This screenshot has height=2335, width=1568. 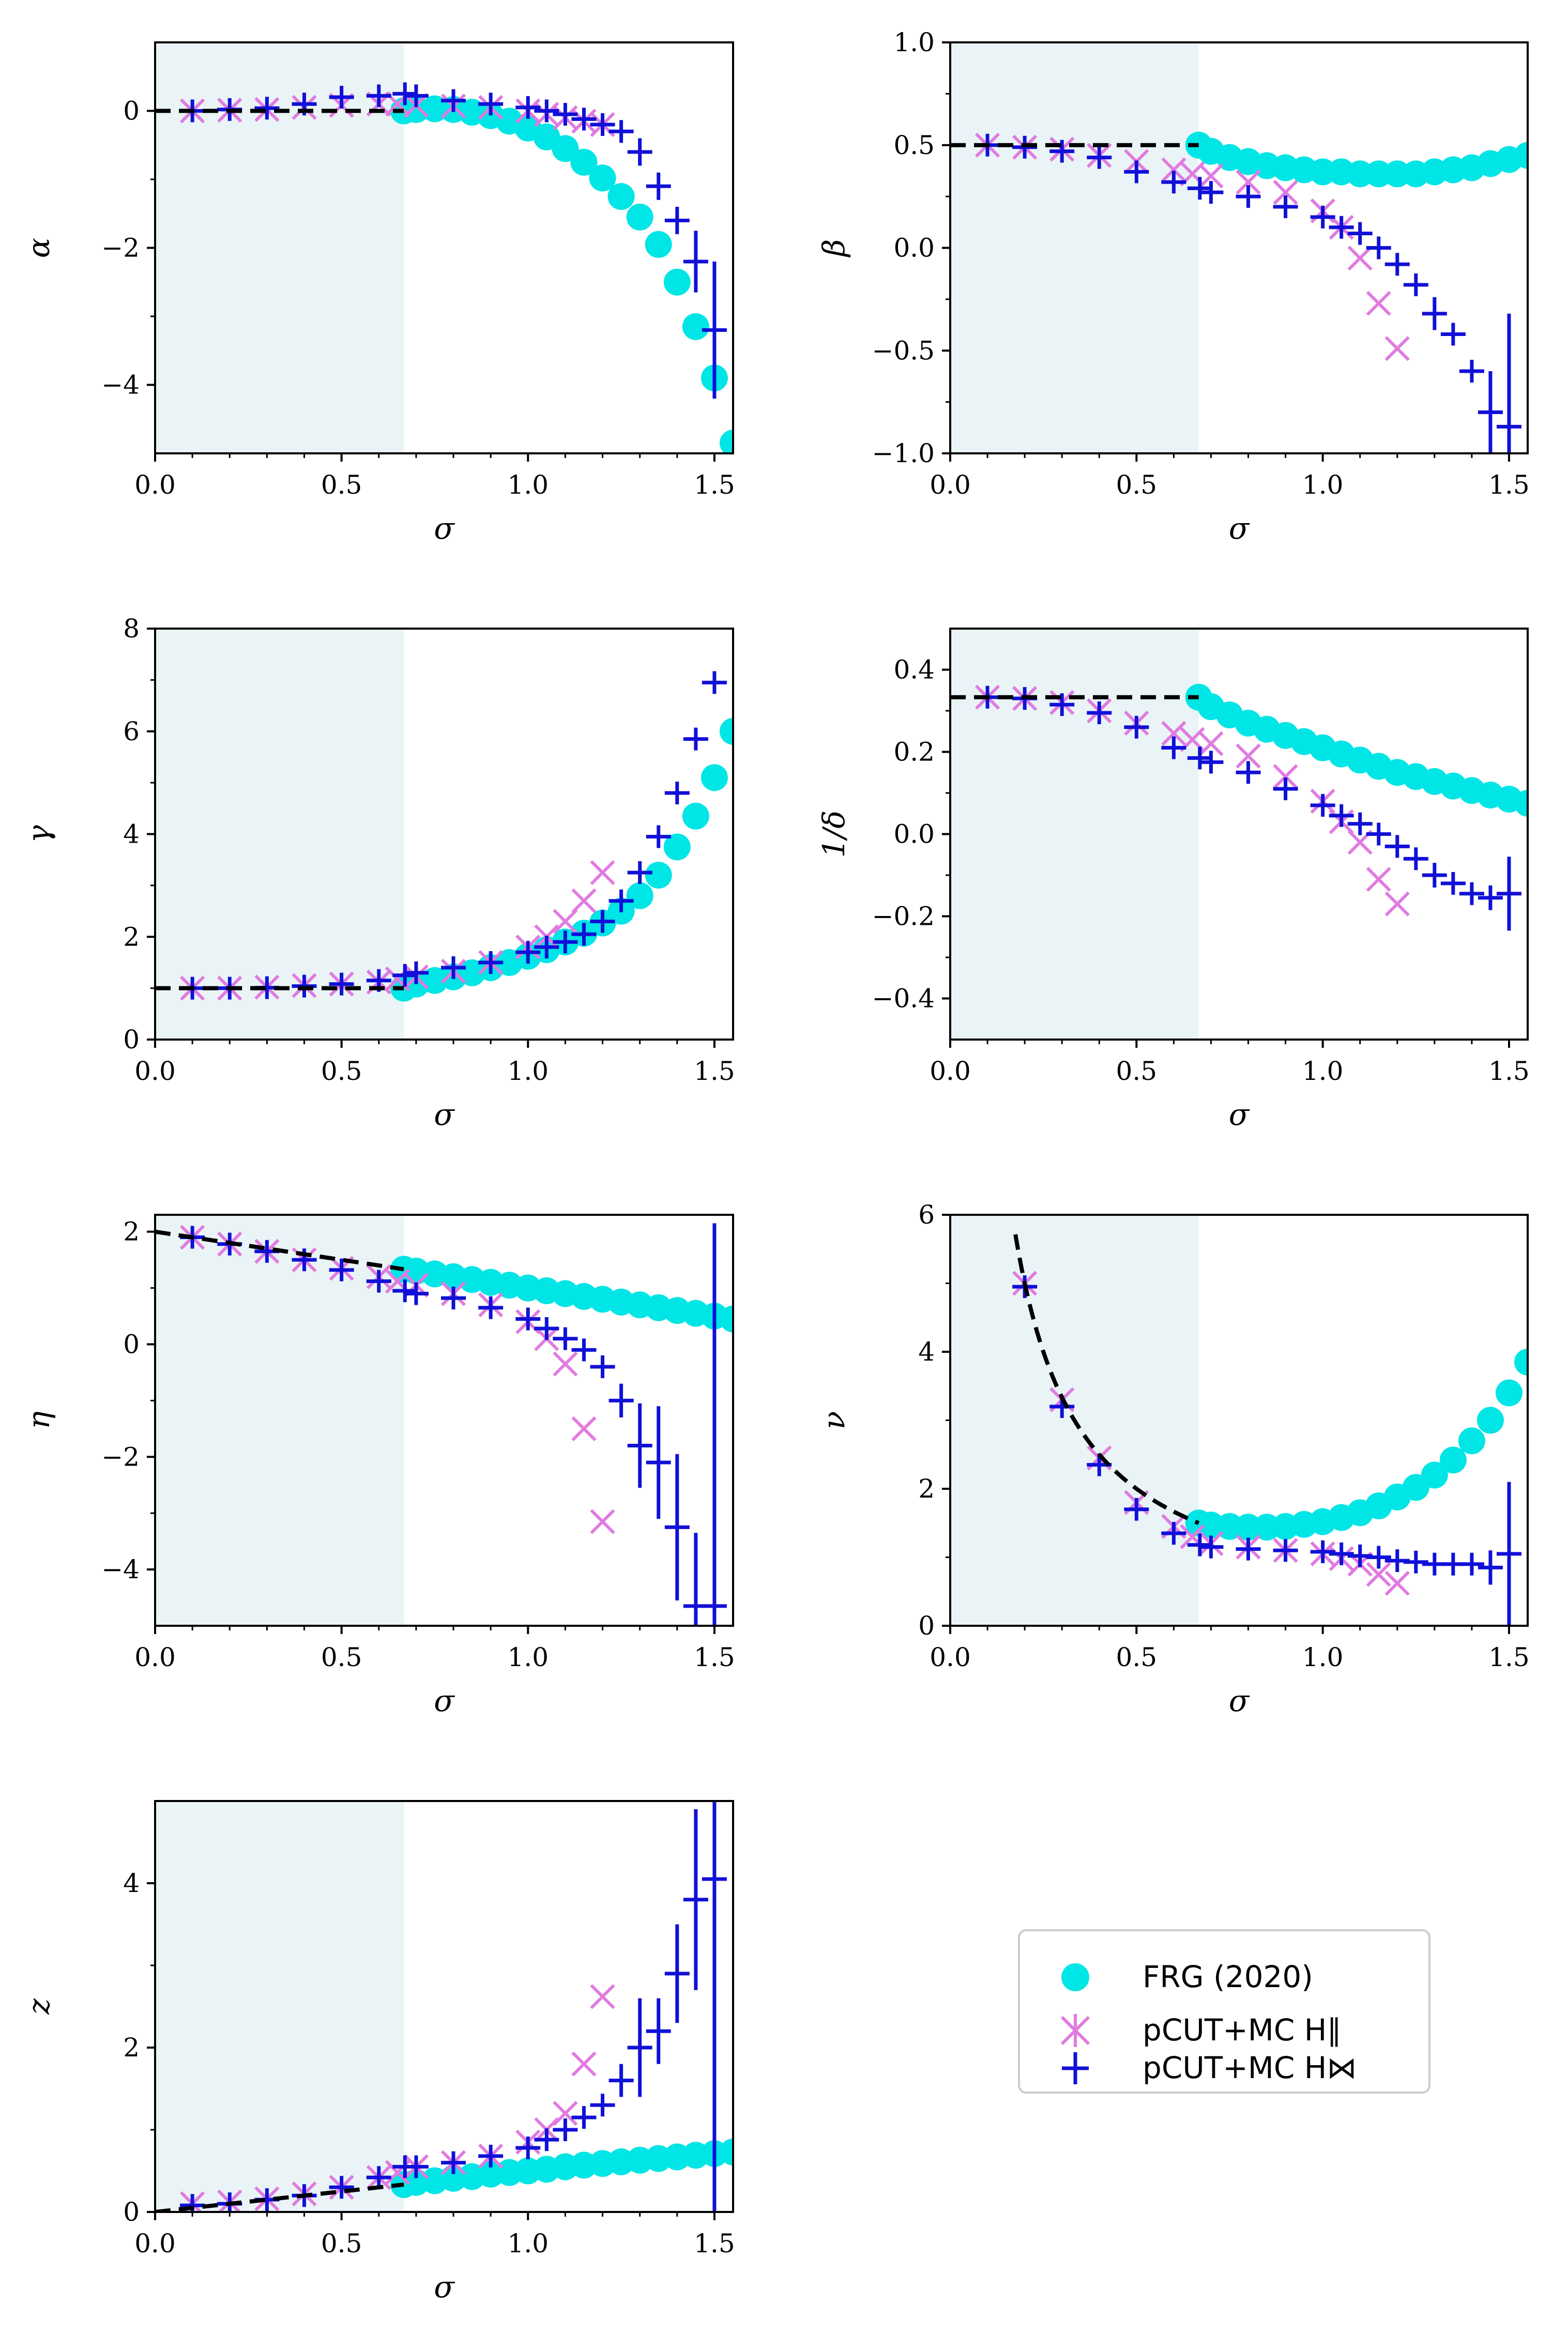 I want to click on panel-3: 0.0 0.5 1.0 1.5 0 2 4 6 8 σ γ, so click(x=378, y=873).